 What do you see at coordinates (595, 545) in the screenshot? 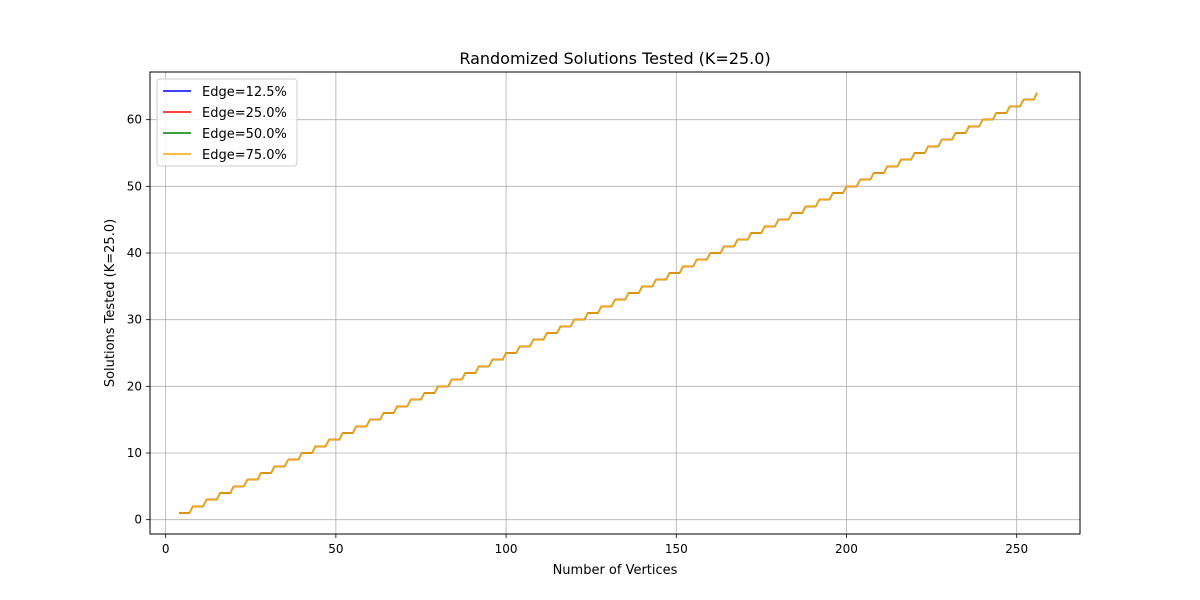
I see `x-ticks: 0 50 100 150 200 250` at bounding box center [595, 545].